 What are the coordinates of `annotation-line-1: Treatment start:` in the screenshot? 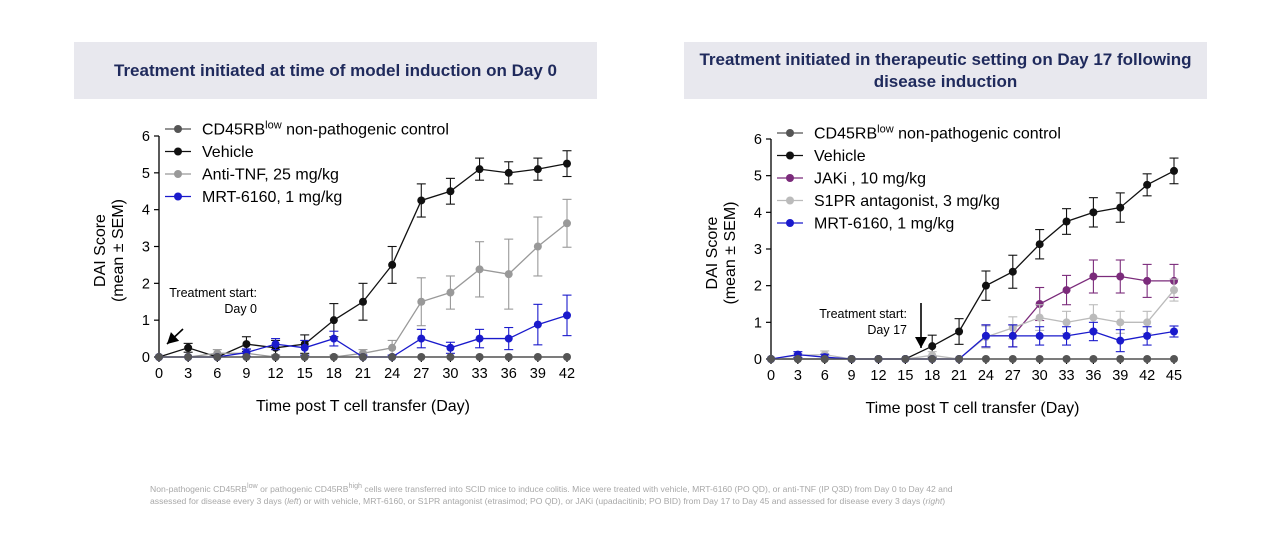 It's located at (863, 314).